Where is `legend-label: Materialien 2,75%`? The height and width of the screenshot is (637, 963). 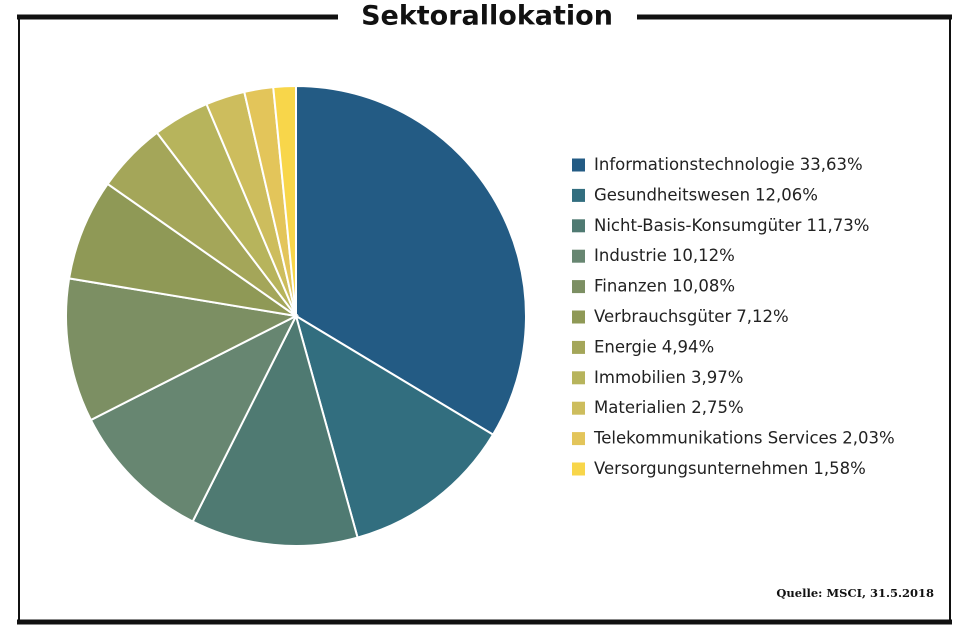 legend-label: Materialien 2,75% is located at coordinates (669, 407).